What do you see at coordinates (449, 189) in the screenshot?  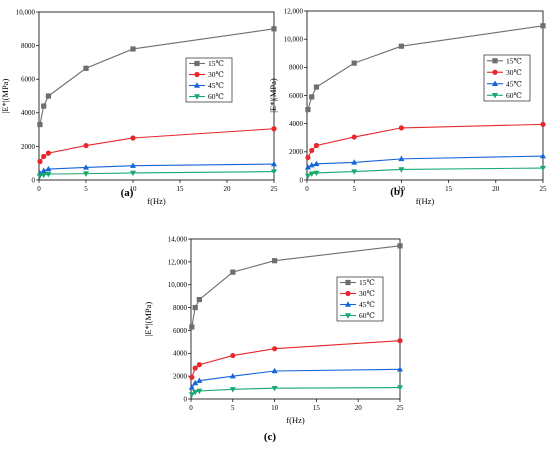 I see `x-tick-label: 15` at bounding box center [449, 189].